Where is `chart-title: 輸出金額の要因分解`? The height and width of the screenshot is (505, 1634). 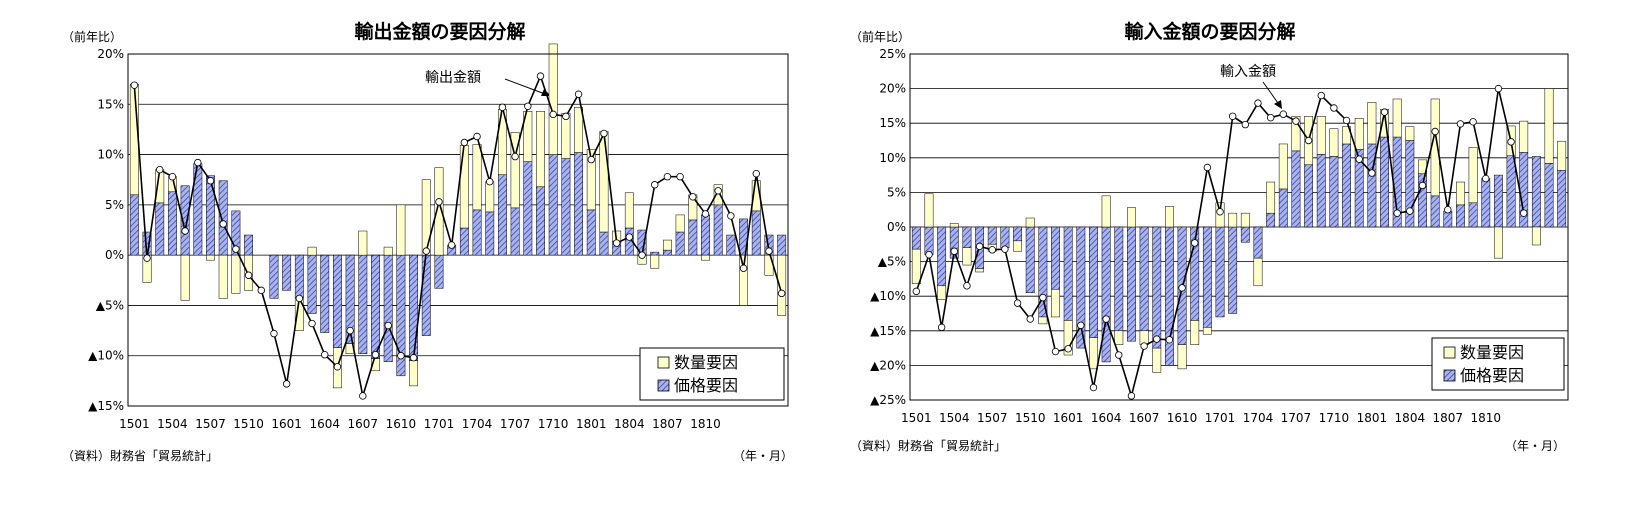
chart-title: 輸出金額の要因分解 is located at coordinates (439, 31).